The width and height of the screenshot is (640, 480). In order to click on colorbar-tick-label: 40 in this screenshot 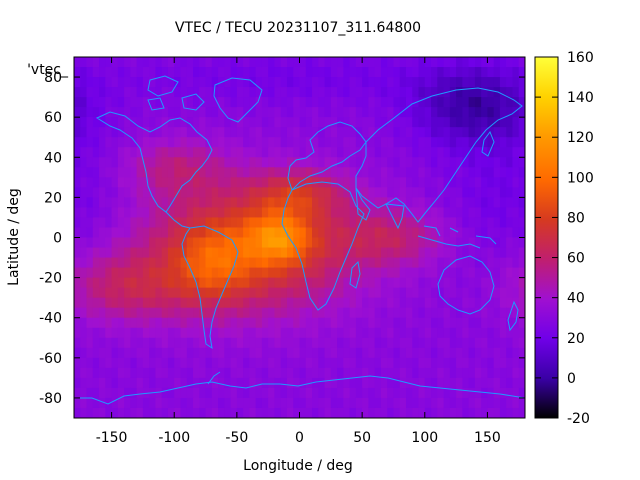, I will do `click(576, 299)`.